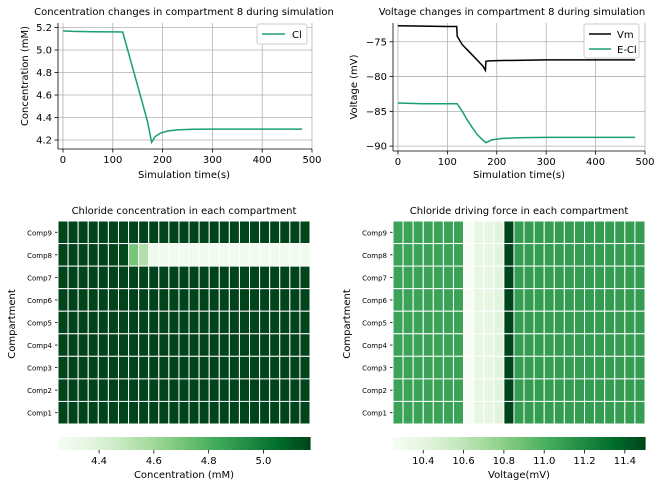 The width and height of the screenshot is (661, 488). I want to click on axes: 0 100 200 300 400 500 4.2 4.4 4.6 4.8 5.0 5.2, so click(179, 94).